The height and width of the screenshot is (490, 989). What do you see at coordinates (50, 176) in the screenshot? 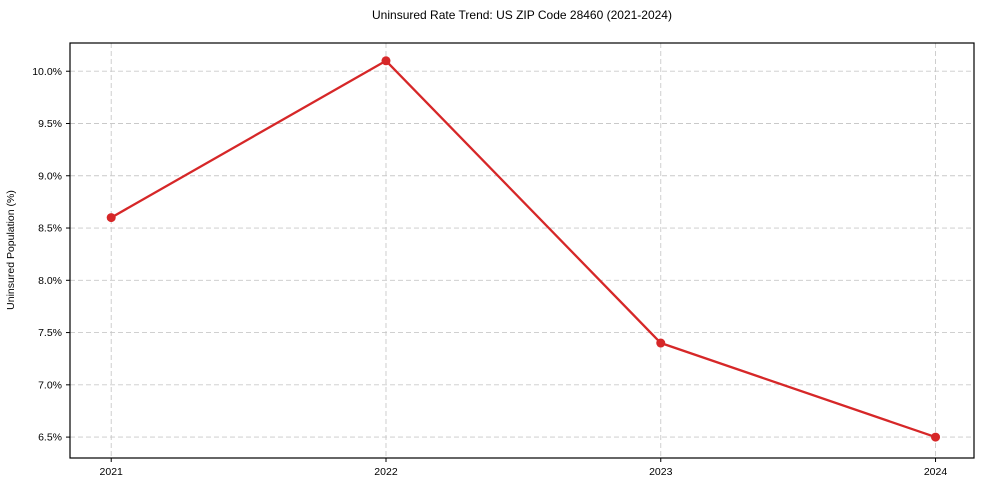
I see `y-tick-label: 9.0%` at bounding box center [50, 176].